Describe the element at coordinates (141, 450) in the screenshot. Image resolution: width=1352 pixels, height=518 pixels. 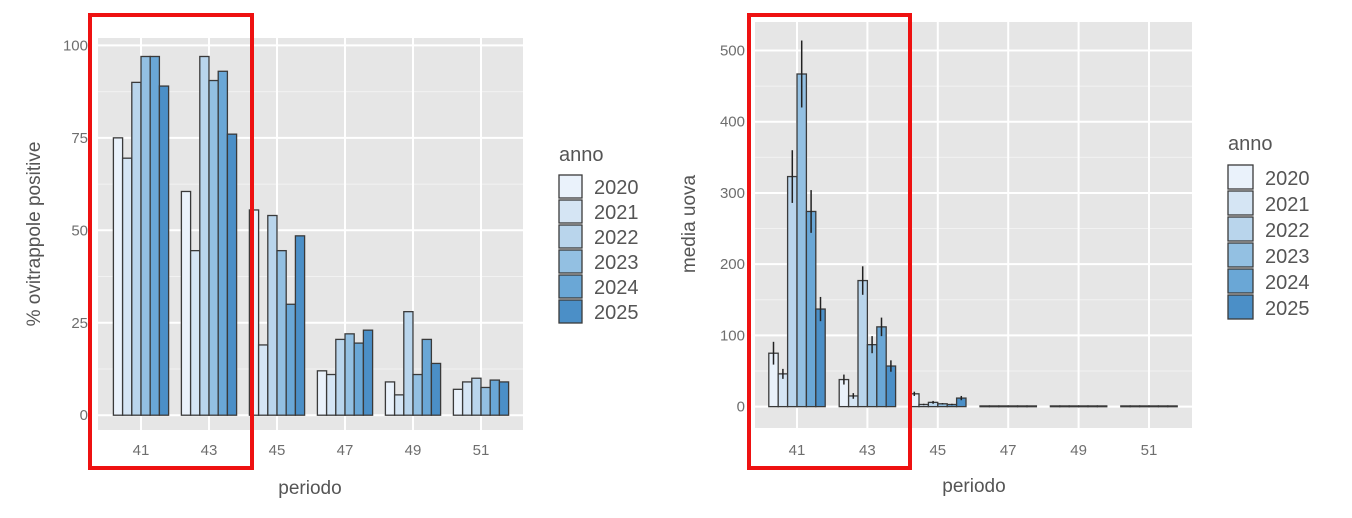
I see `x-tick-label: 41` at that location.